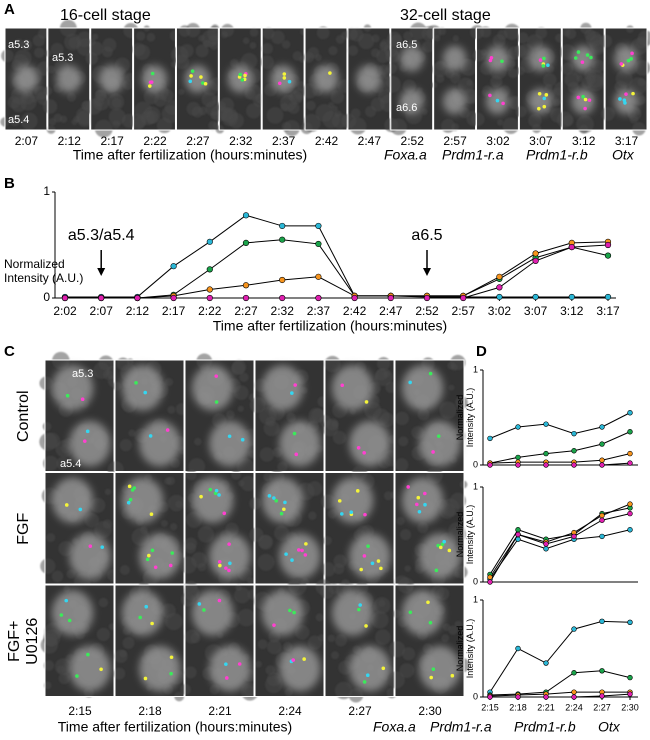 This screenshot has width=650, height=740. What do you see at coordinates (46, 297) in the screenshot?
I see `y-tick-label: 0` at bounding box center [46, 297].